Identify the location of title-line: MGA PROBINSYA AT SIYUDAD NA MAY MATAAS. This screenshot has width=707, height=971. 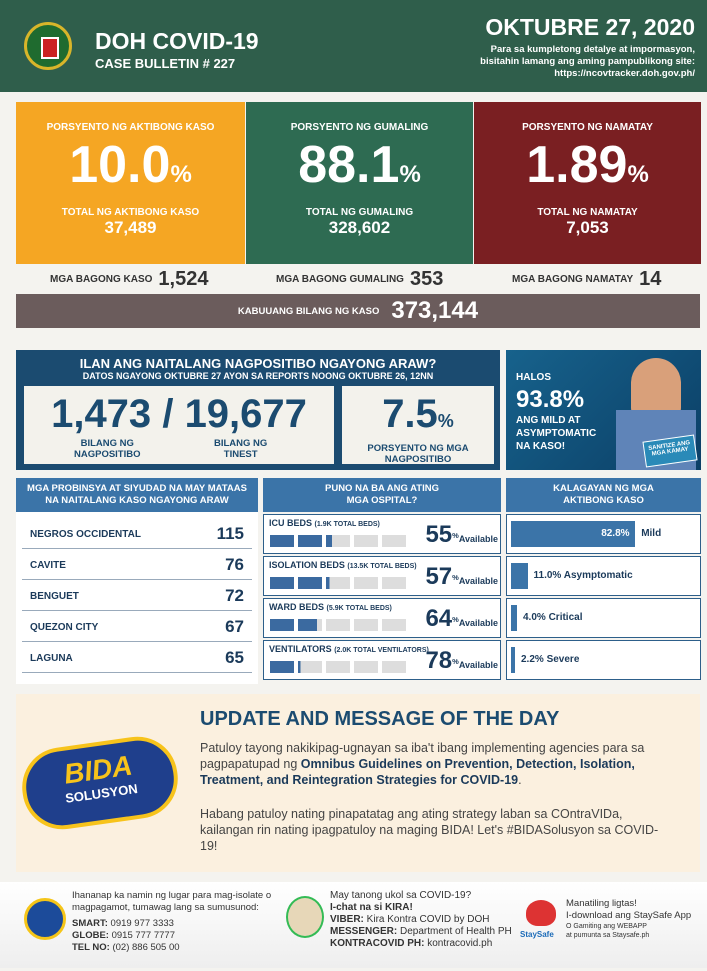
(137, 488).